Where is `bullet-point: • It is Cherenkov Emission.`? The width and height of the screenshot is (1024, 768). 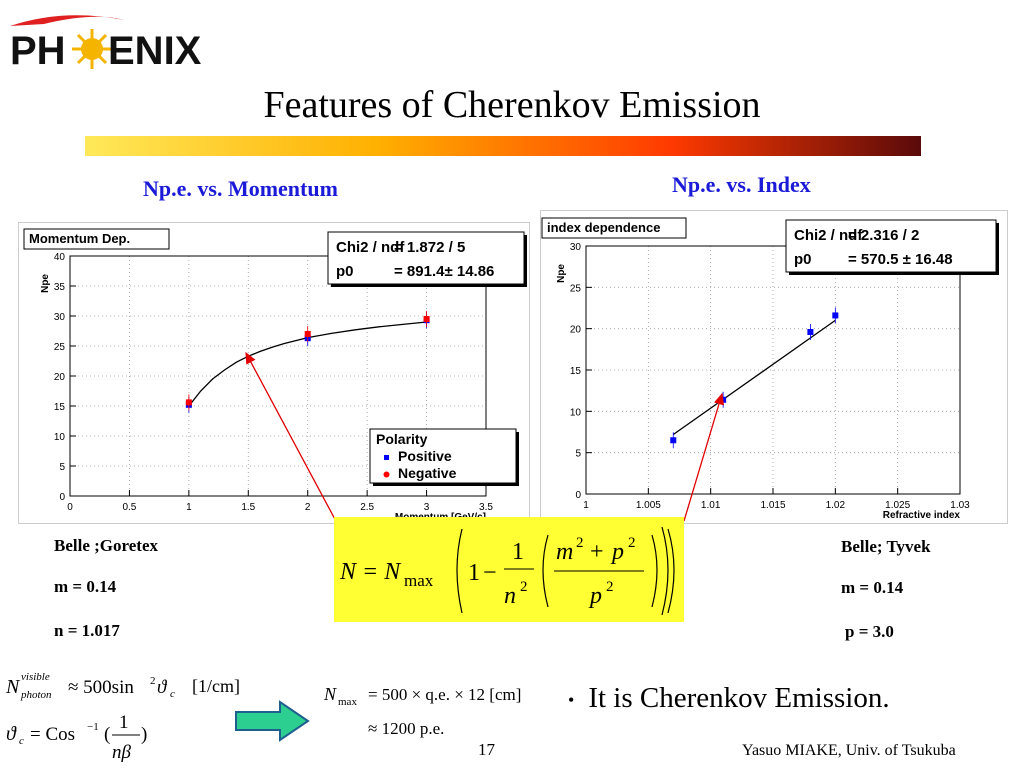 bullet-point: • It is Cherenkov Emission. is located at coordinates (729, 699).